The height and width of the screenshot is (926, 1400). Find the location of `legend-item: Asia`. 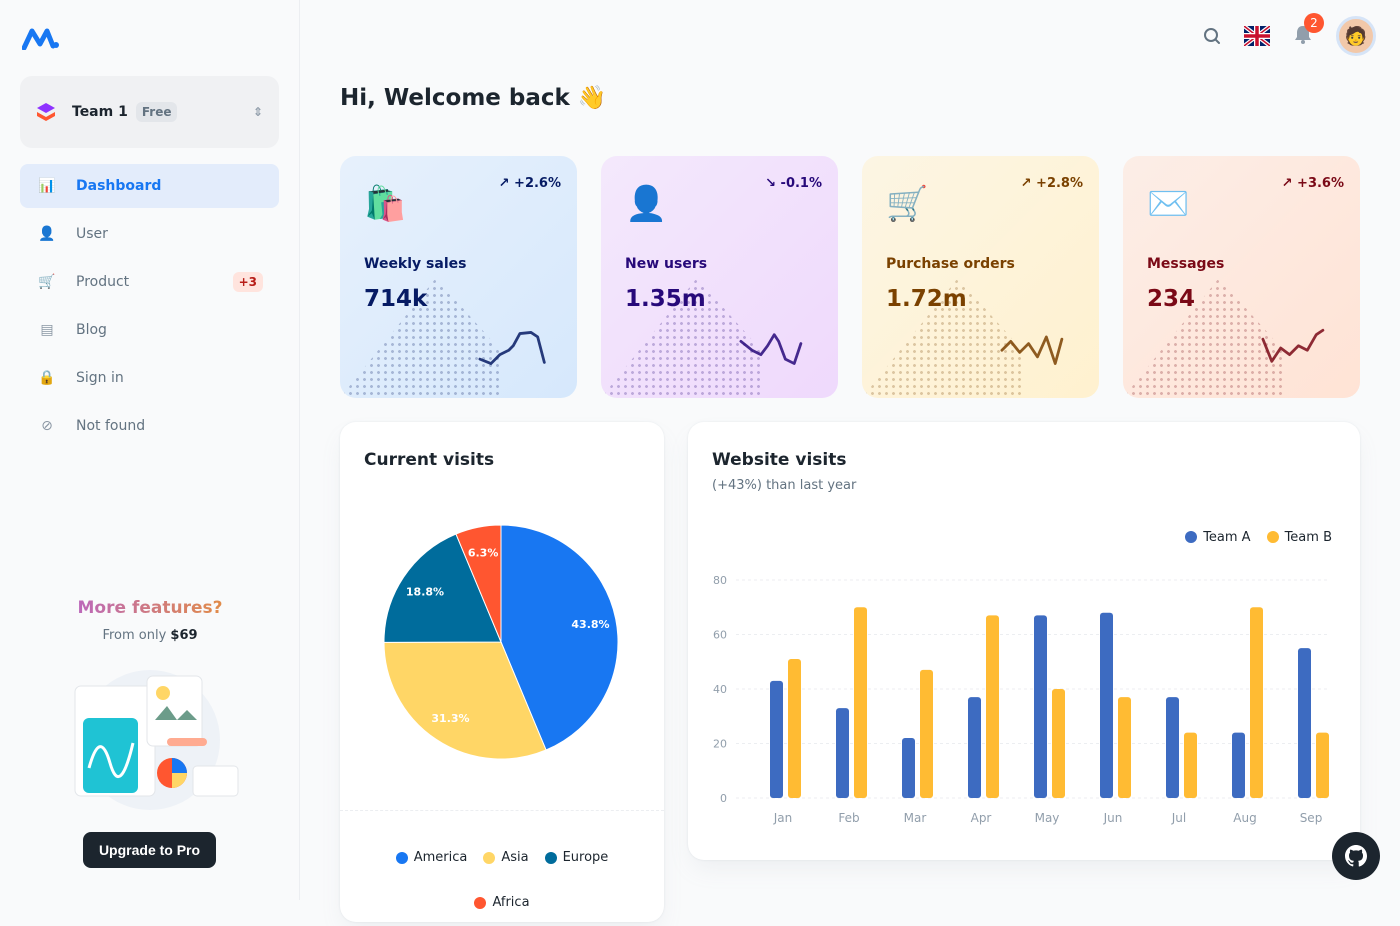

legend-item: Asia is located at coordinates (506, 858).